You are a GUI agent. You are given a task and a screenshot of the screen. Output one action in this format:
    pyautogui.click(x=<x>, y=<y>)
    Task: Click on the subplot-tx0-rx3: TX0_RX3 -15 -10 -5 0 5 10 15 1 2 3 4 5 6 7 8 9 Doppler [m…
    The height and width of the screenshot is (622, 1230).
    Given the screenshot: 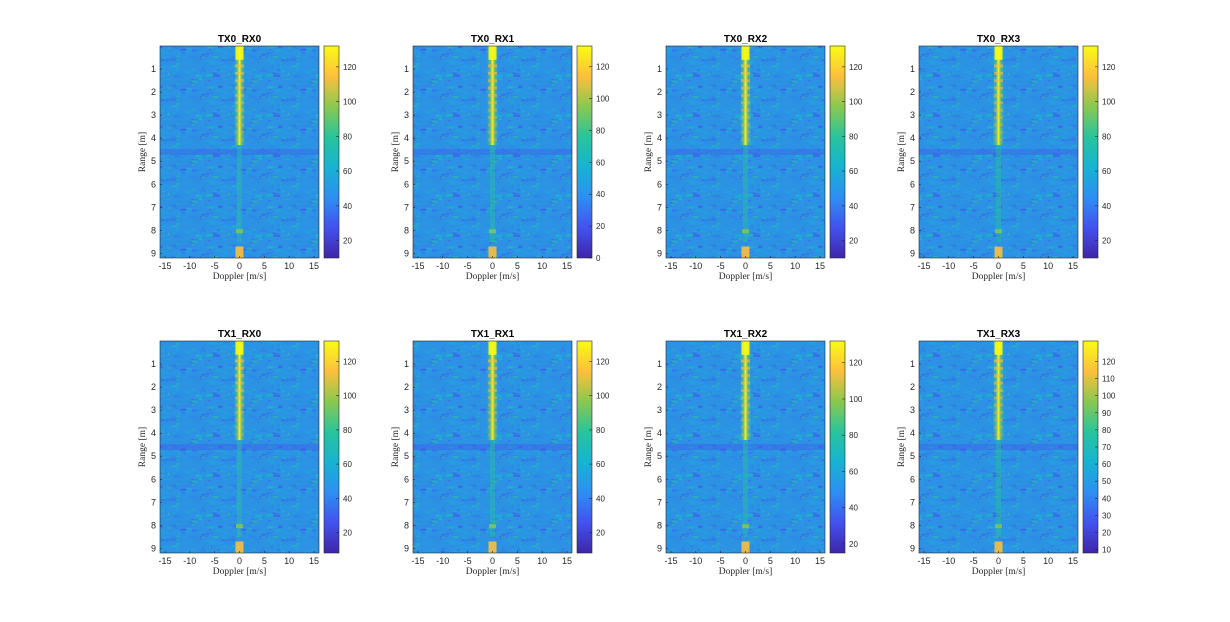 What is the action you would take?
    pyautogui.click(x=1006, y=158)
    